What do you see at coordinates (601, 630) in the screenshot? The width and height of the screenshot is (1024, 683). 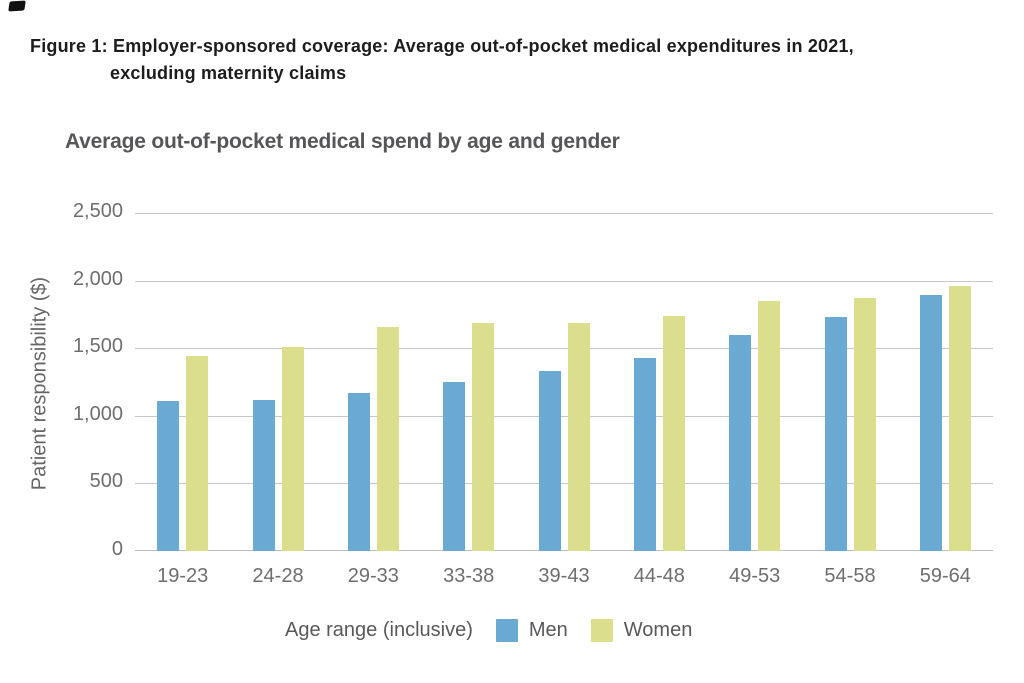 I see `legend-swatch-women` at bounding box center [601, 630].